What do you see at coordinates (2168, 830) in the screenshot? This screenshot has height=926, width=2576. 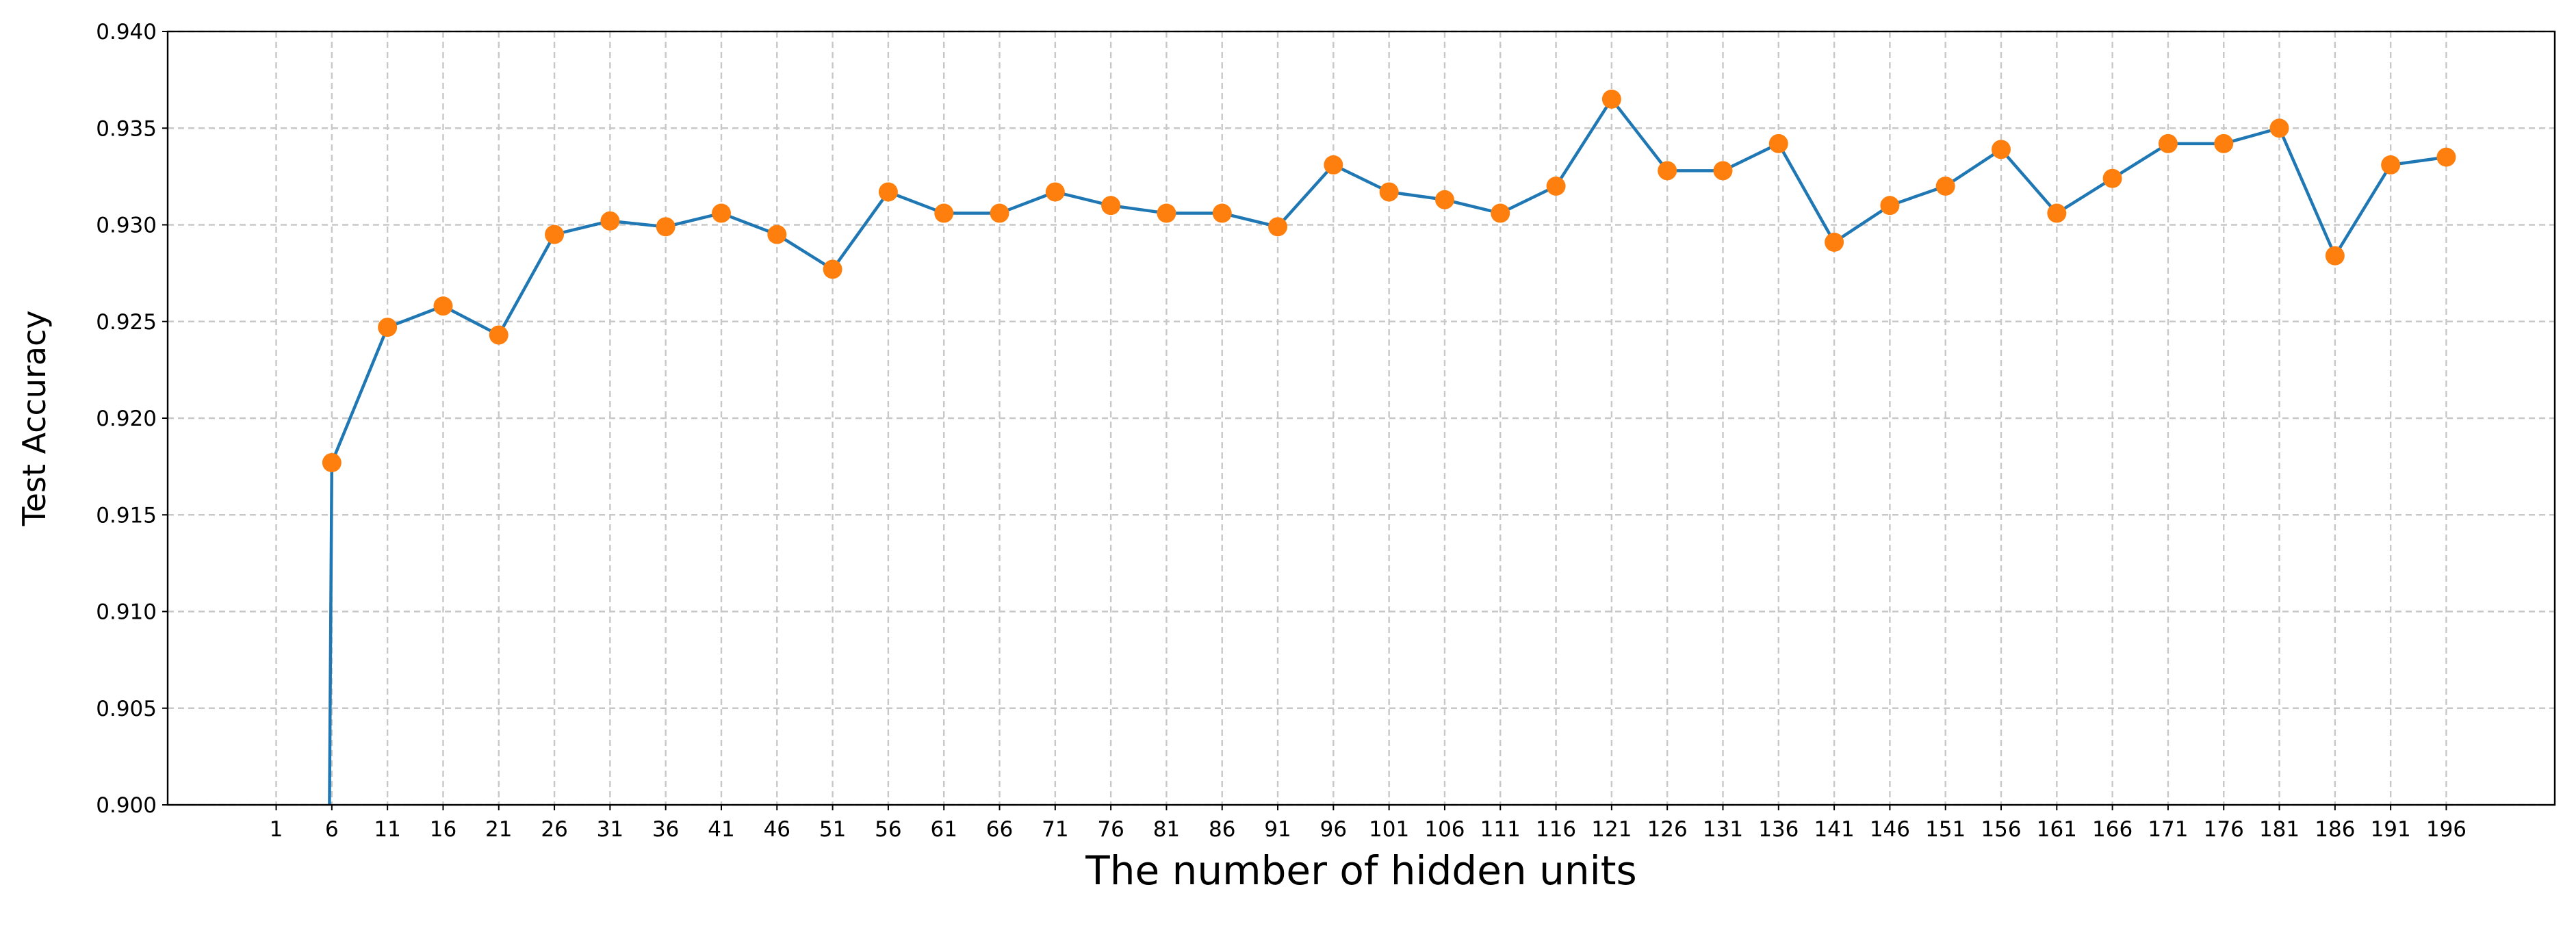 I see `x-tick-label: 171` at bounding box center [2168, 830].